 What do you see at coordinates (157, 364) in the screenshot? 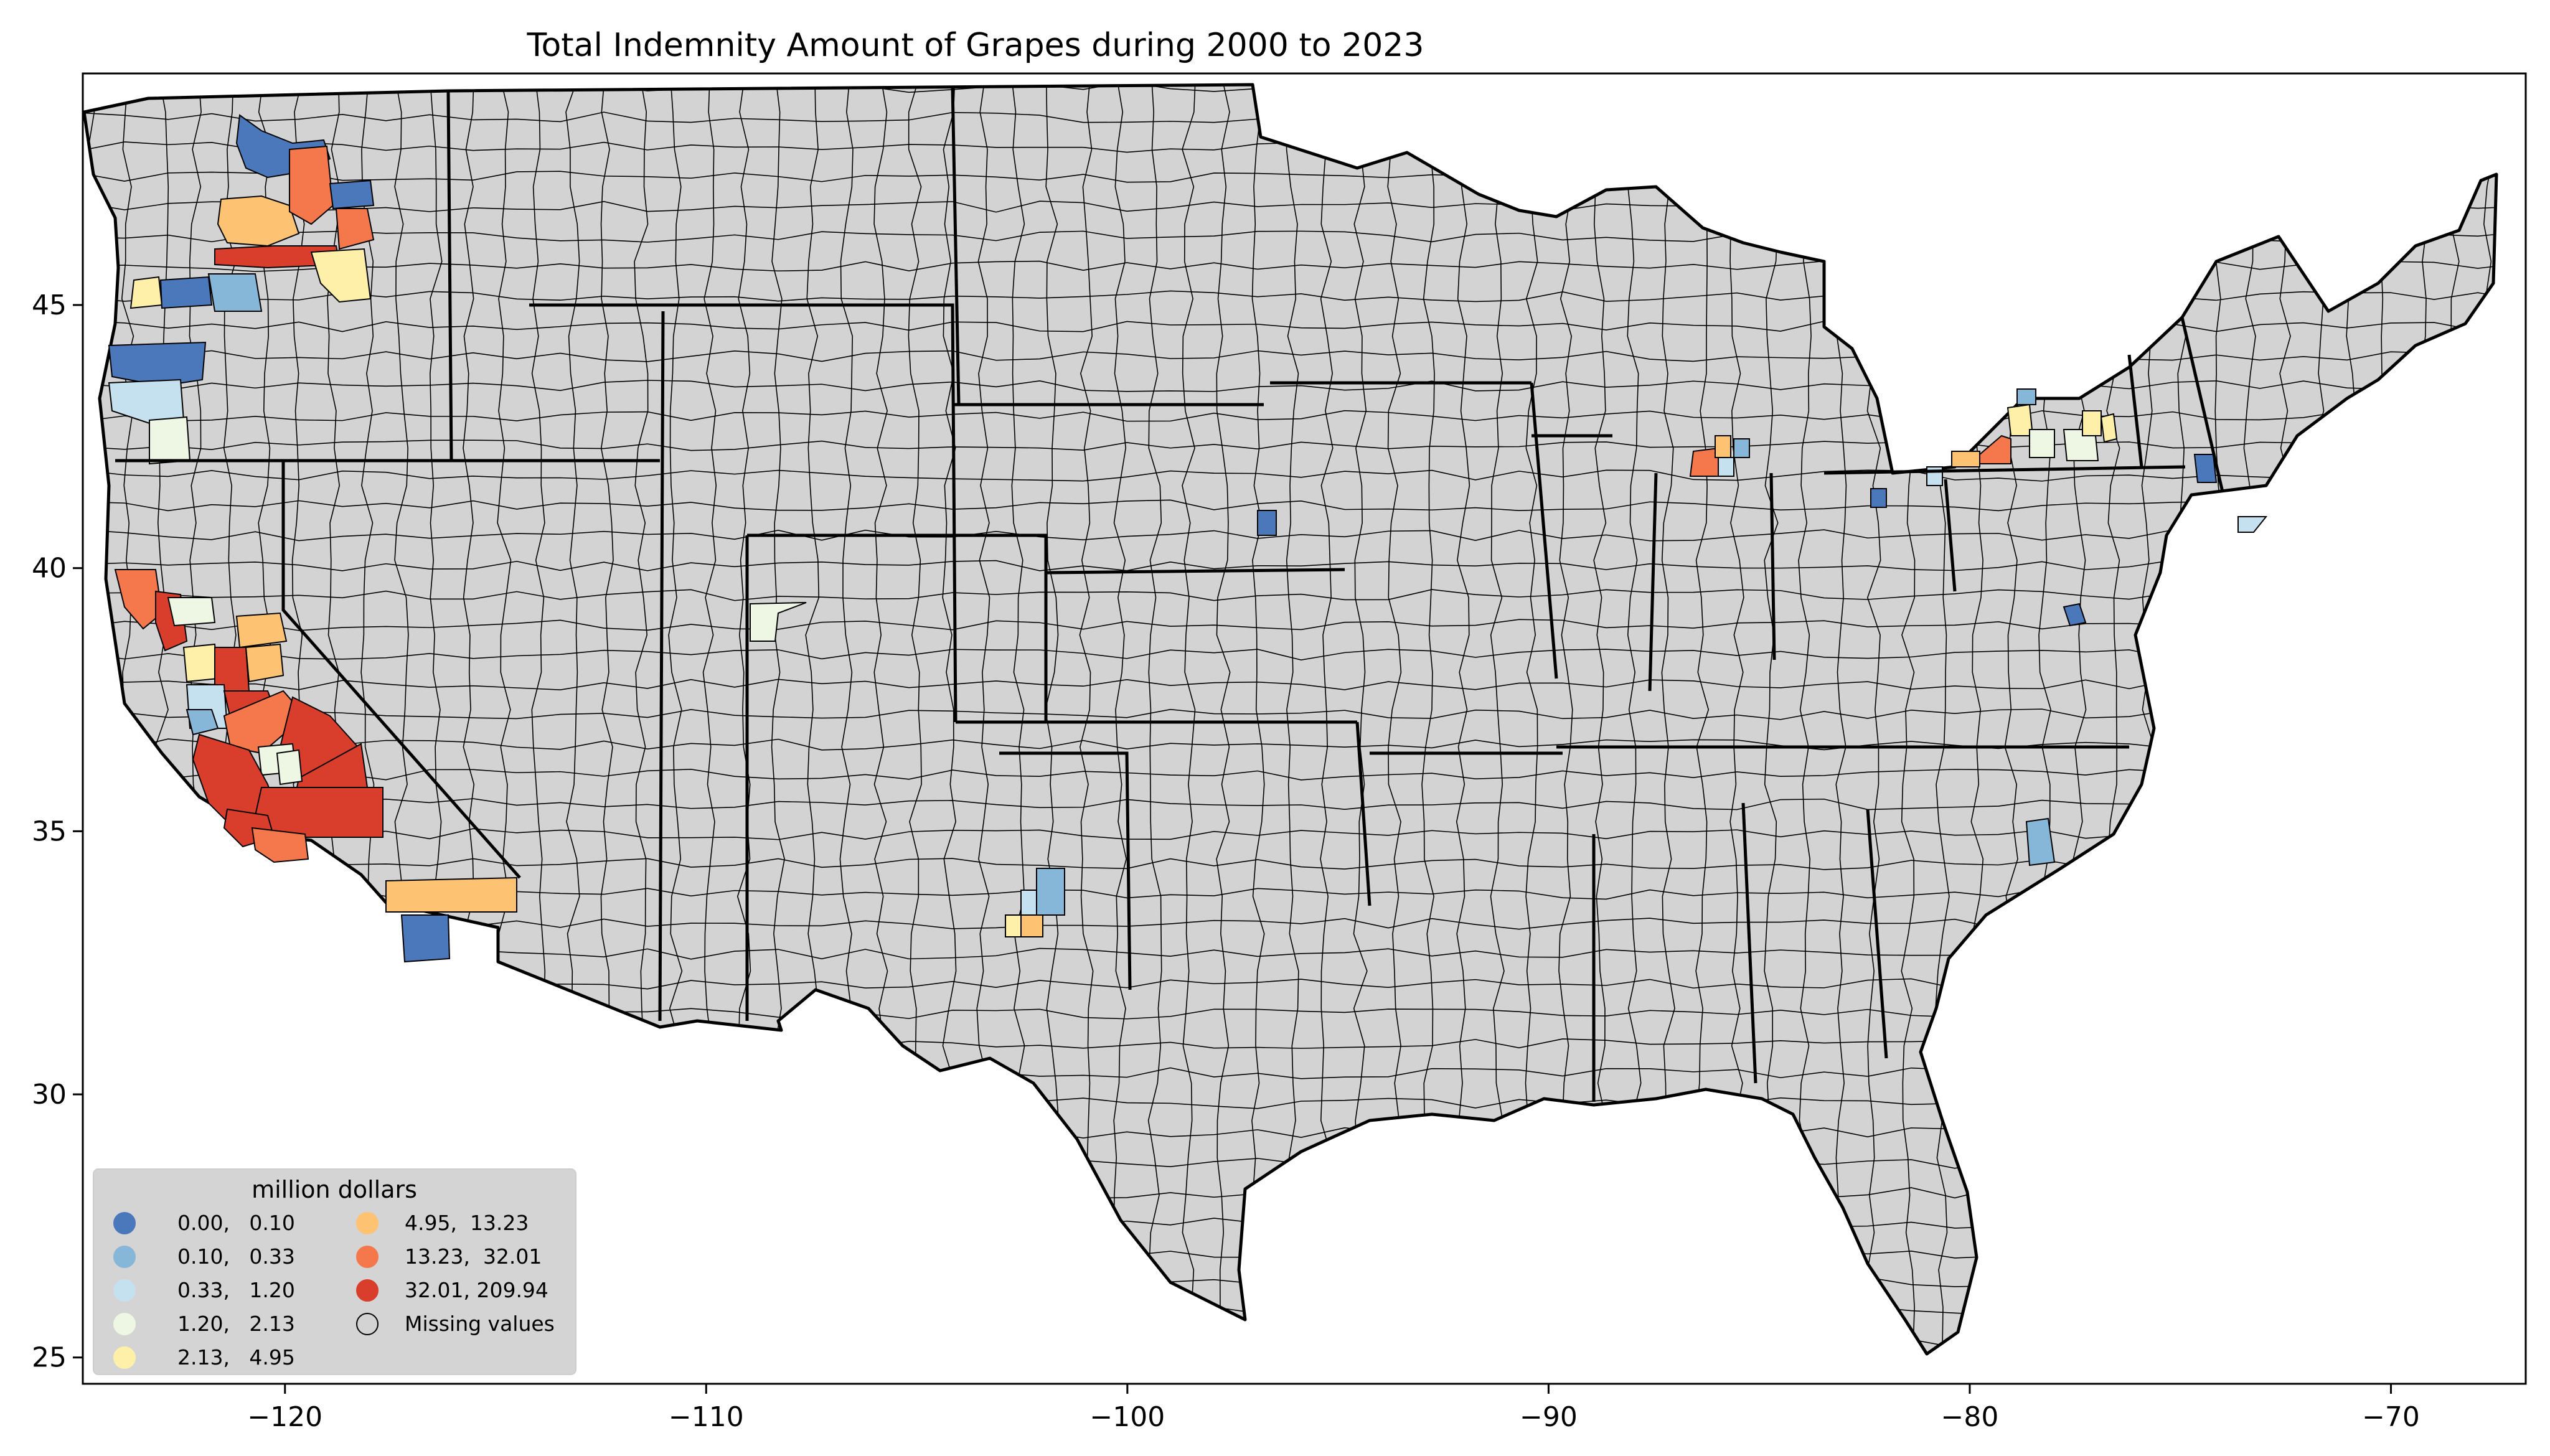
I see `county-or-willamette` at bounding box center [157, 364].